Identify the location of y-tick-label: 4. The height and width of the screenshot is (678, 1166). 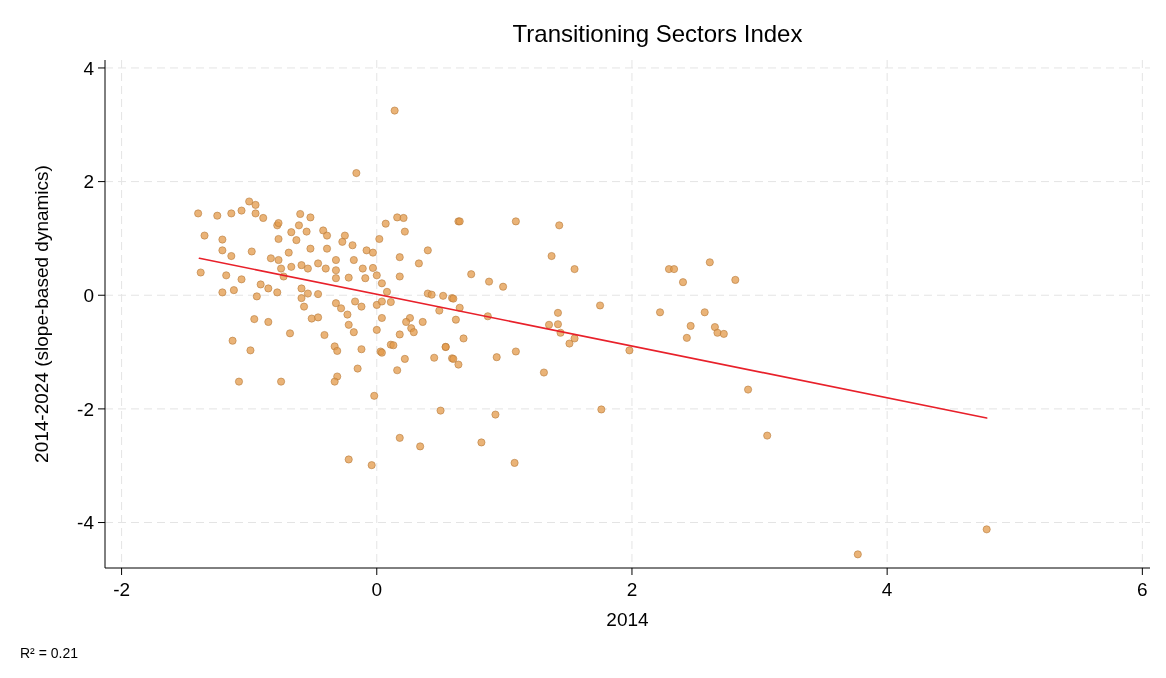
(89, 68).